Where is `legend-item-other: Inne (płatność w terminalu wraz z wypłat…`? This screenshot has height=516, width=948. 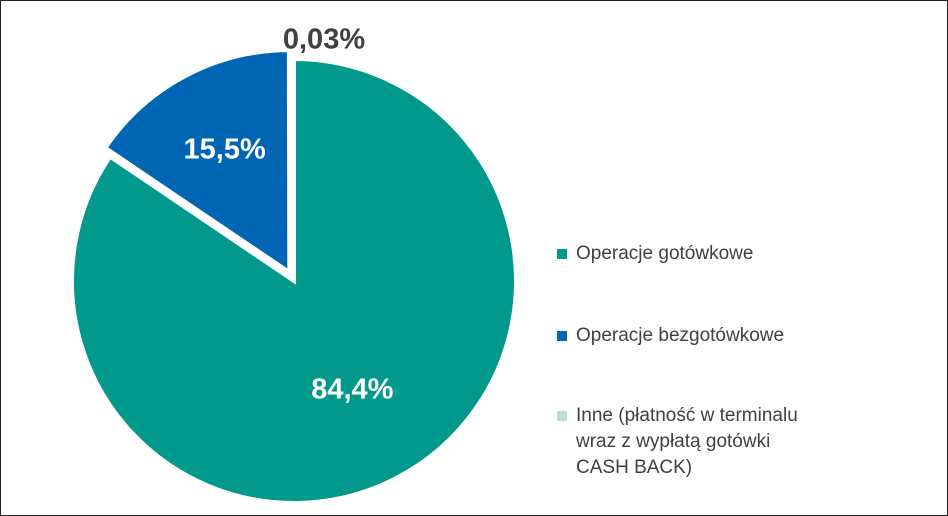 legend-item-other: Inne (płatność w terminalu wraz z wypłat… is located at coordinates (677, 442).